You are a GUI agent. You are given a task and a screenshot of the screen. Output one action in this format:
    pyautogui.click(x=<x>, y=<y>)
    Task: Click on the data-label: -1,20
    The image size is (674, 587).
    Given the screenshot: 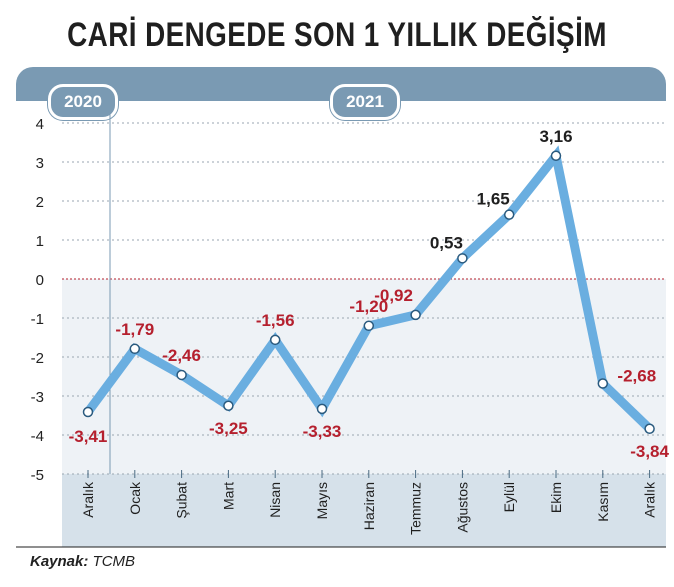 What is the action you would take?
    pyautogui.click(x=368, y=306)
    